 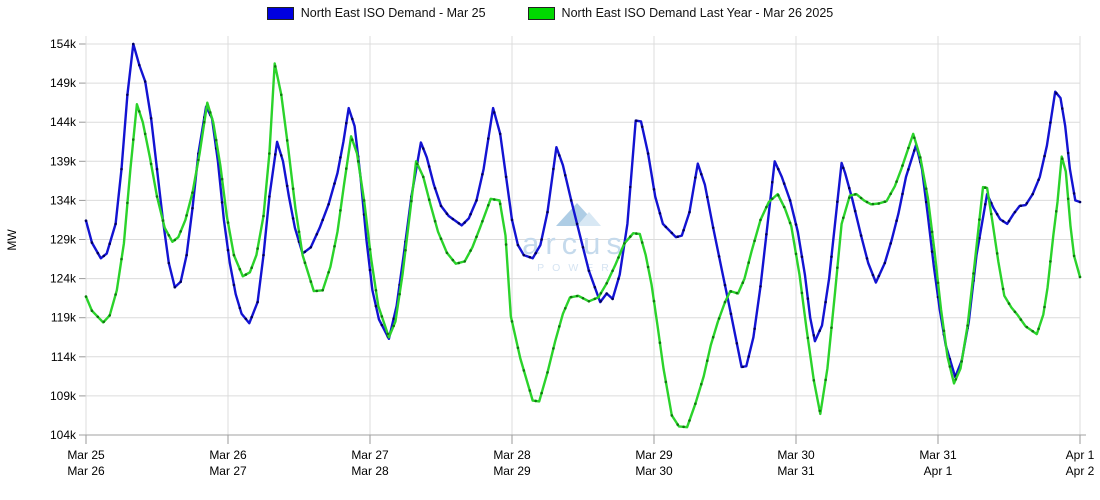 I want to click on y-axis-label: 114k, so click(x=64, y=357).